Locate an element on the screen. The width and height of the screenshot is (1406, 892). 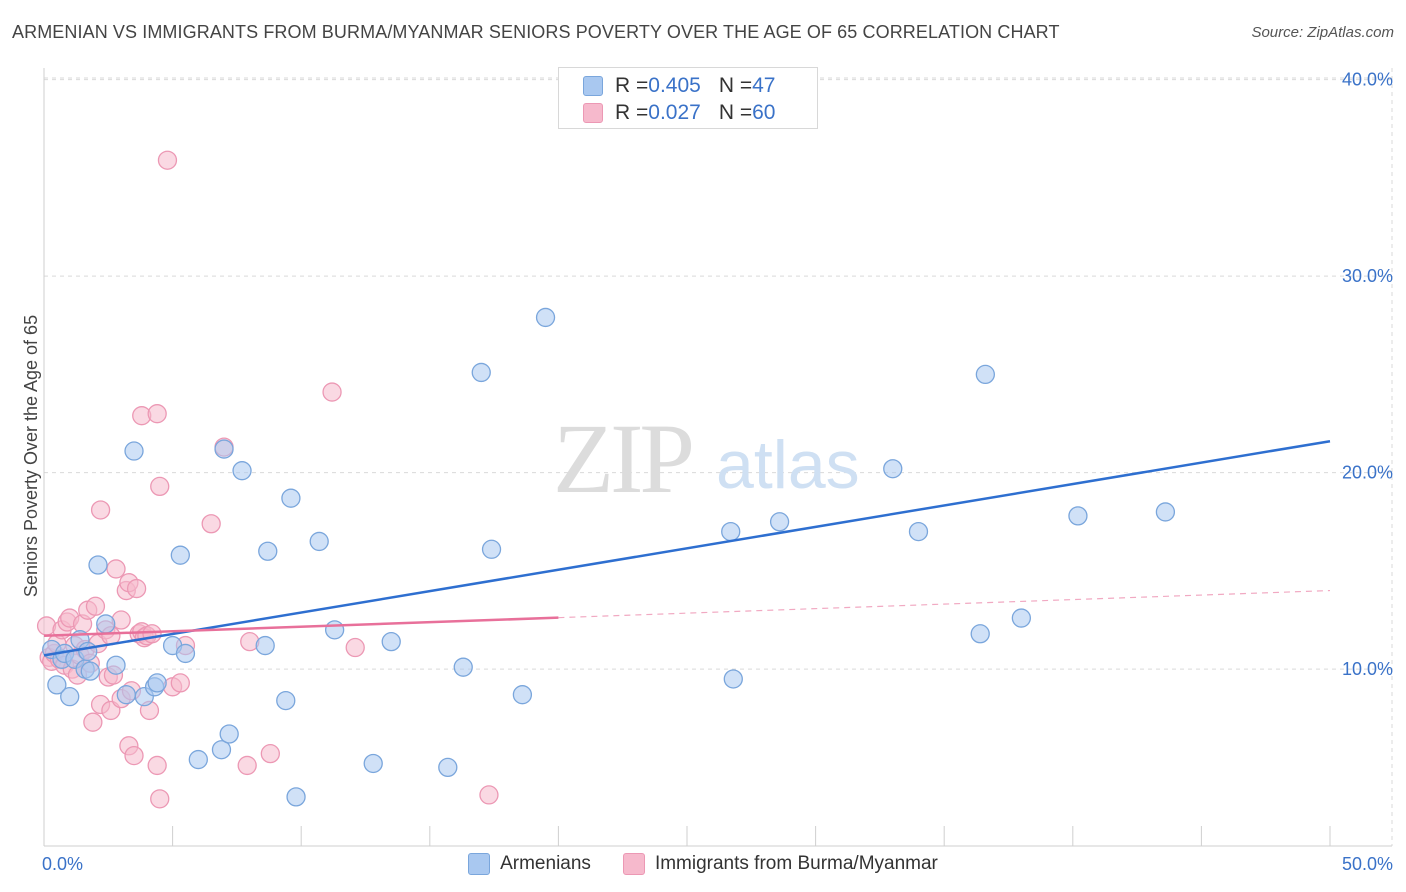
legend-label-armenians: Armenians is located at coordinates (545, 863).